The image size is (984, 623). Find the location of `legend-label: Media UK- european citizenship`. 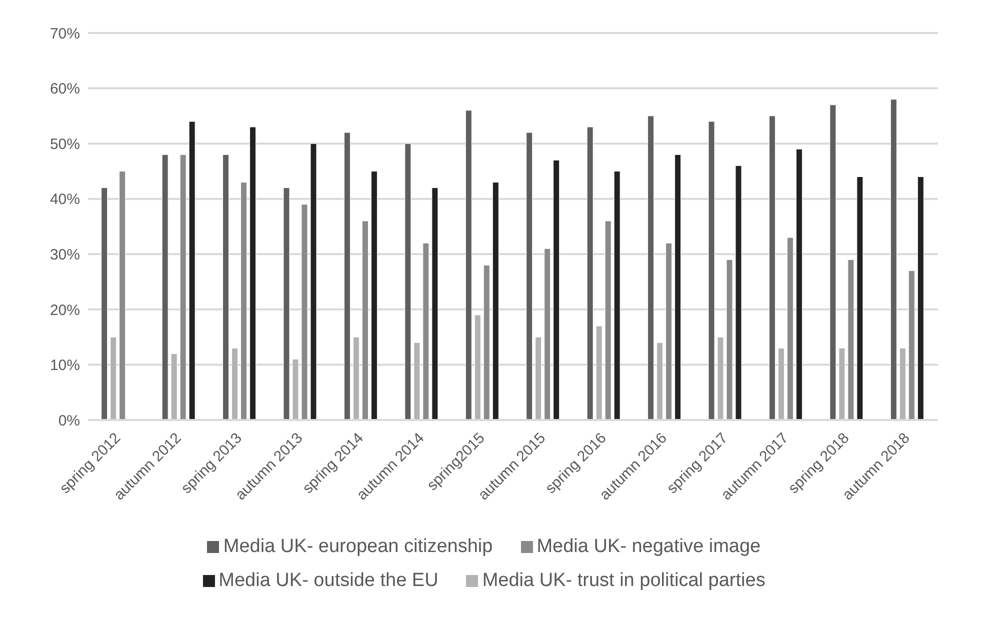

legend-label: Media UK- european citizenship is located at coordinates (358, 546).